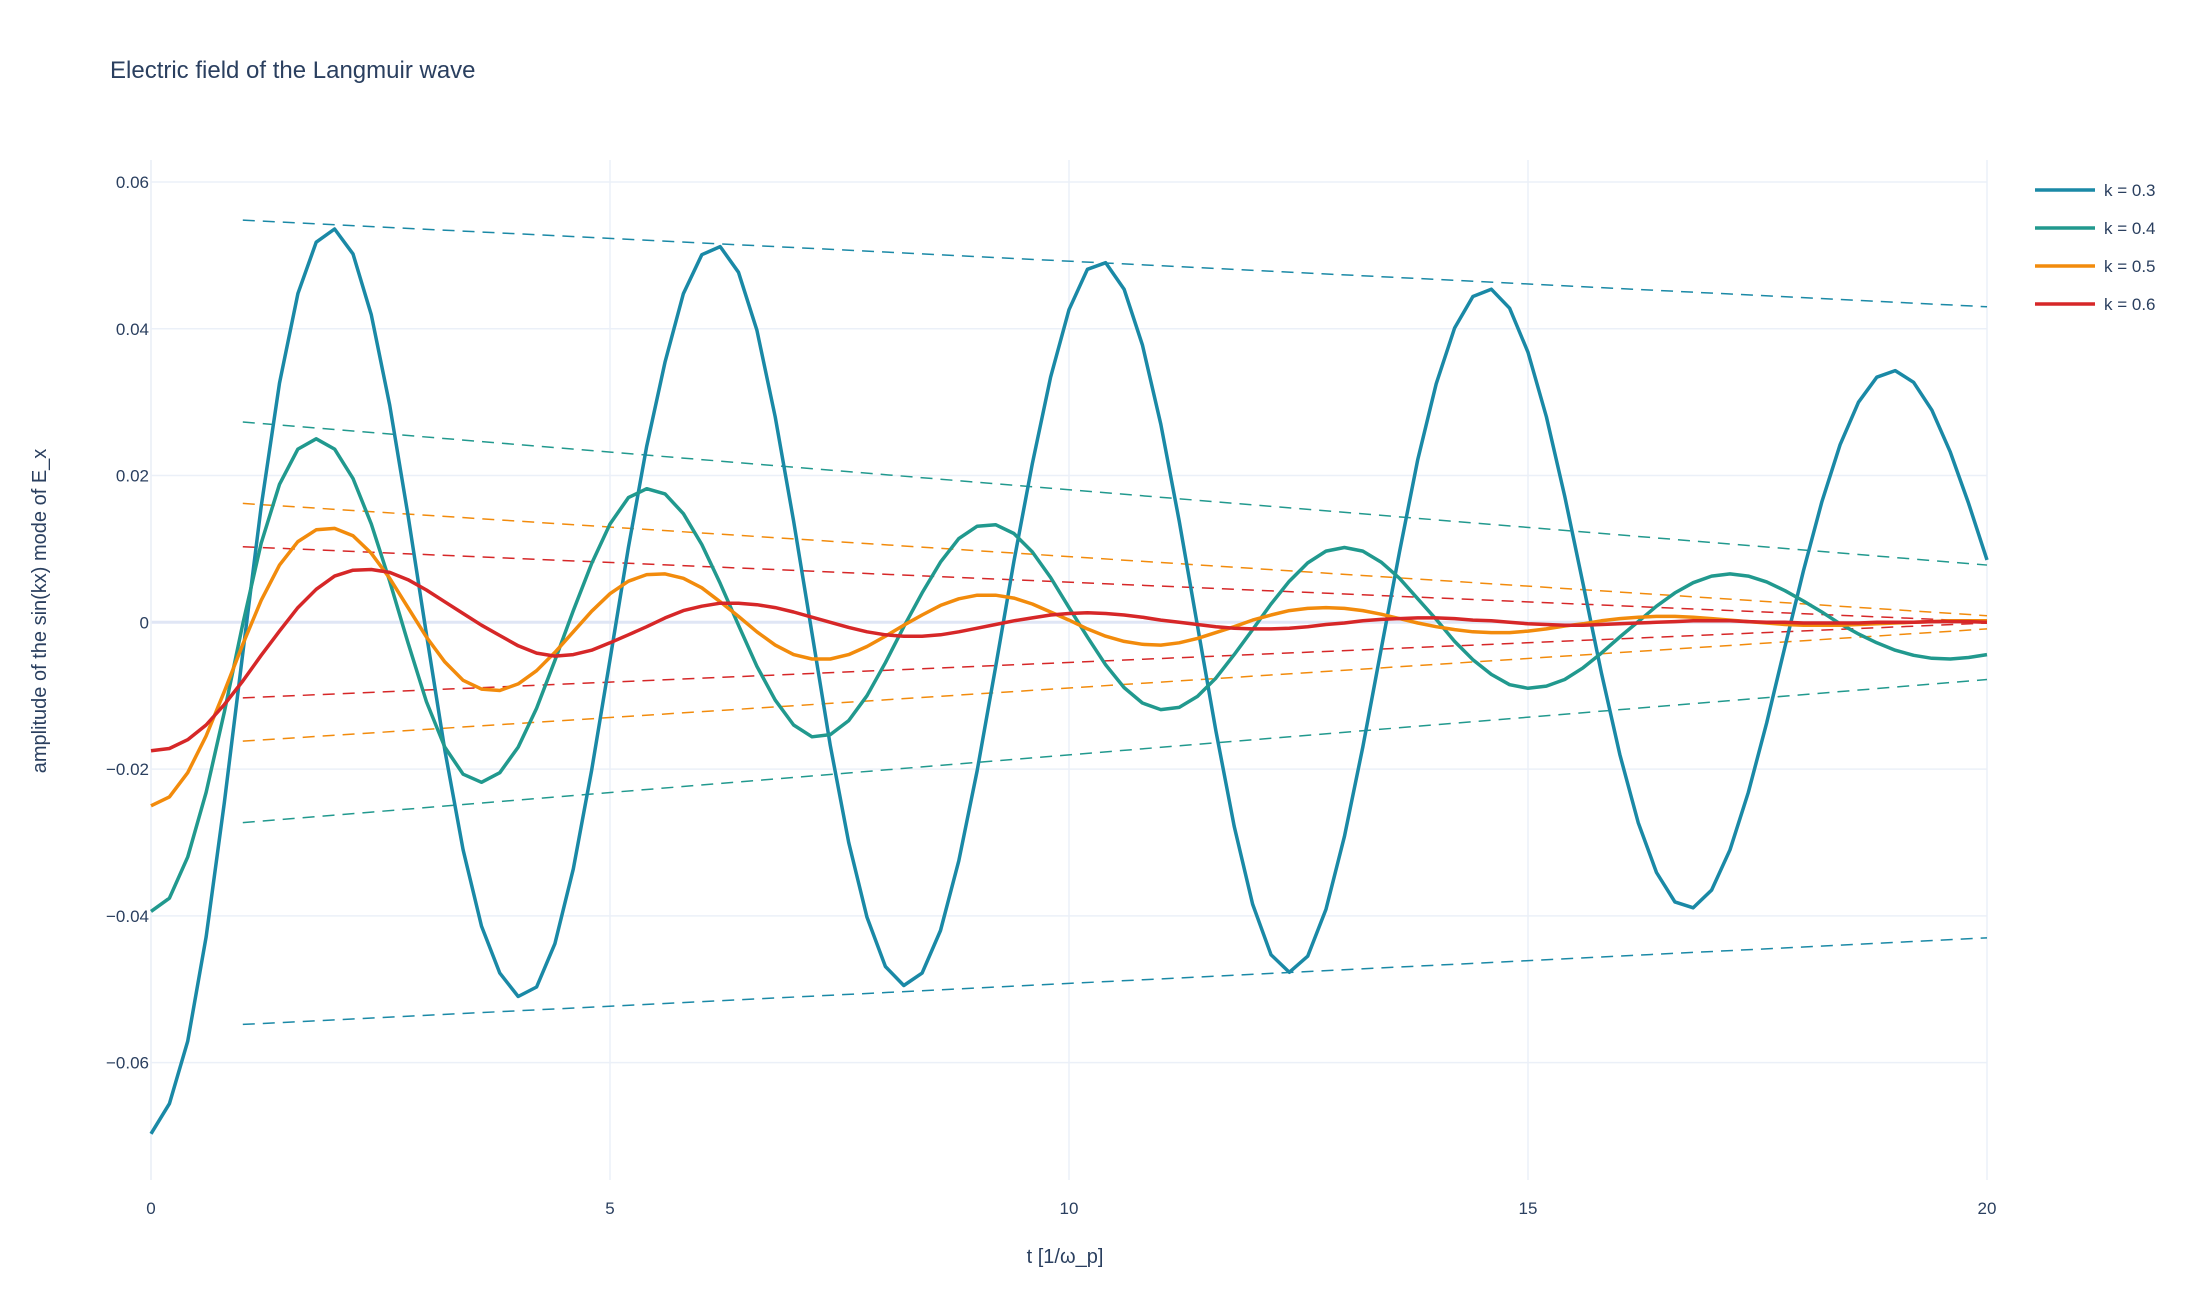  What do you see at coordinates (2130, 228) in the screenshot?
I see `legend-label: k = 0.4` at bounding box center [2130, 228].